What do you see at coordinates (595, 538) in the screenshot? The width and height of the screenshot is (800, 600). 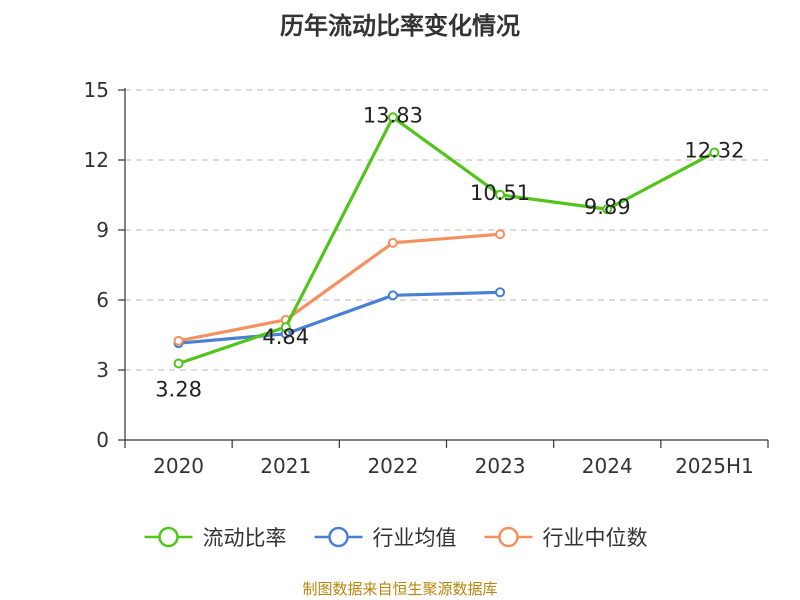 I see `legend-label: 行业中位数` at bounding box center [595, 538].